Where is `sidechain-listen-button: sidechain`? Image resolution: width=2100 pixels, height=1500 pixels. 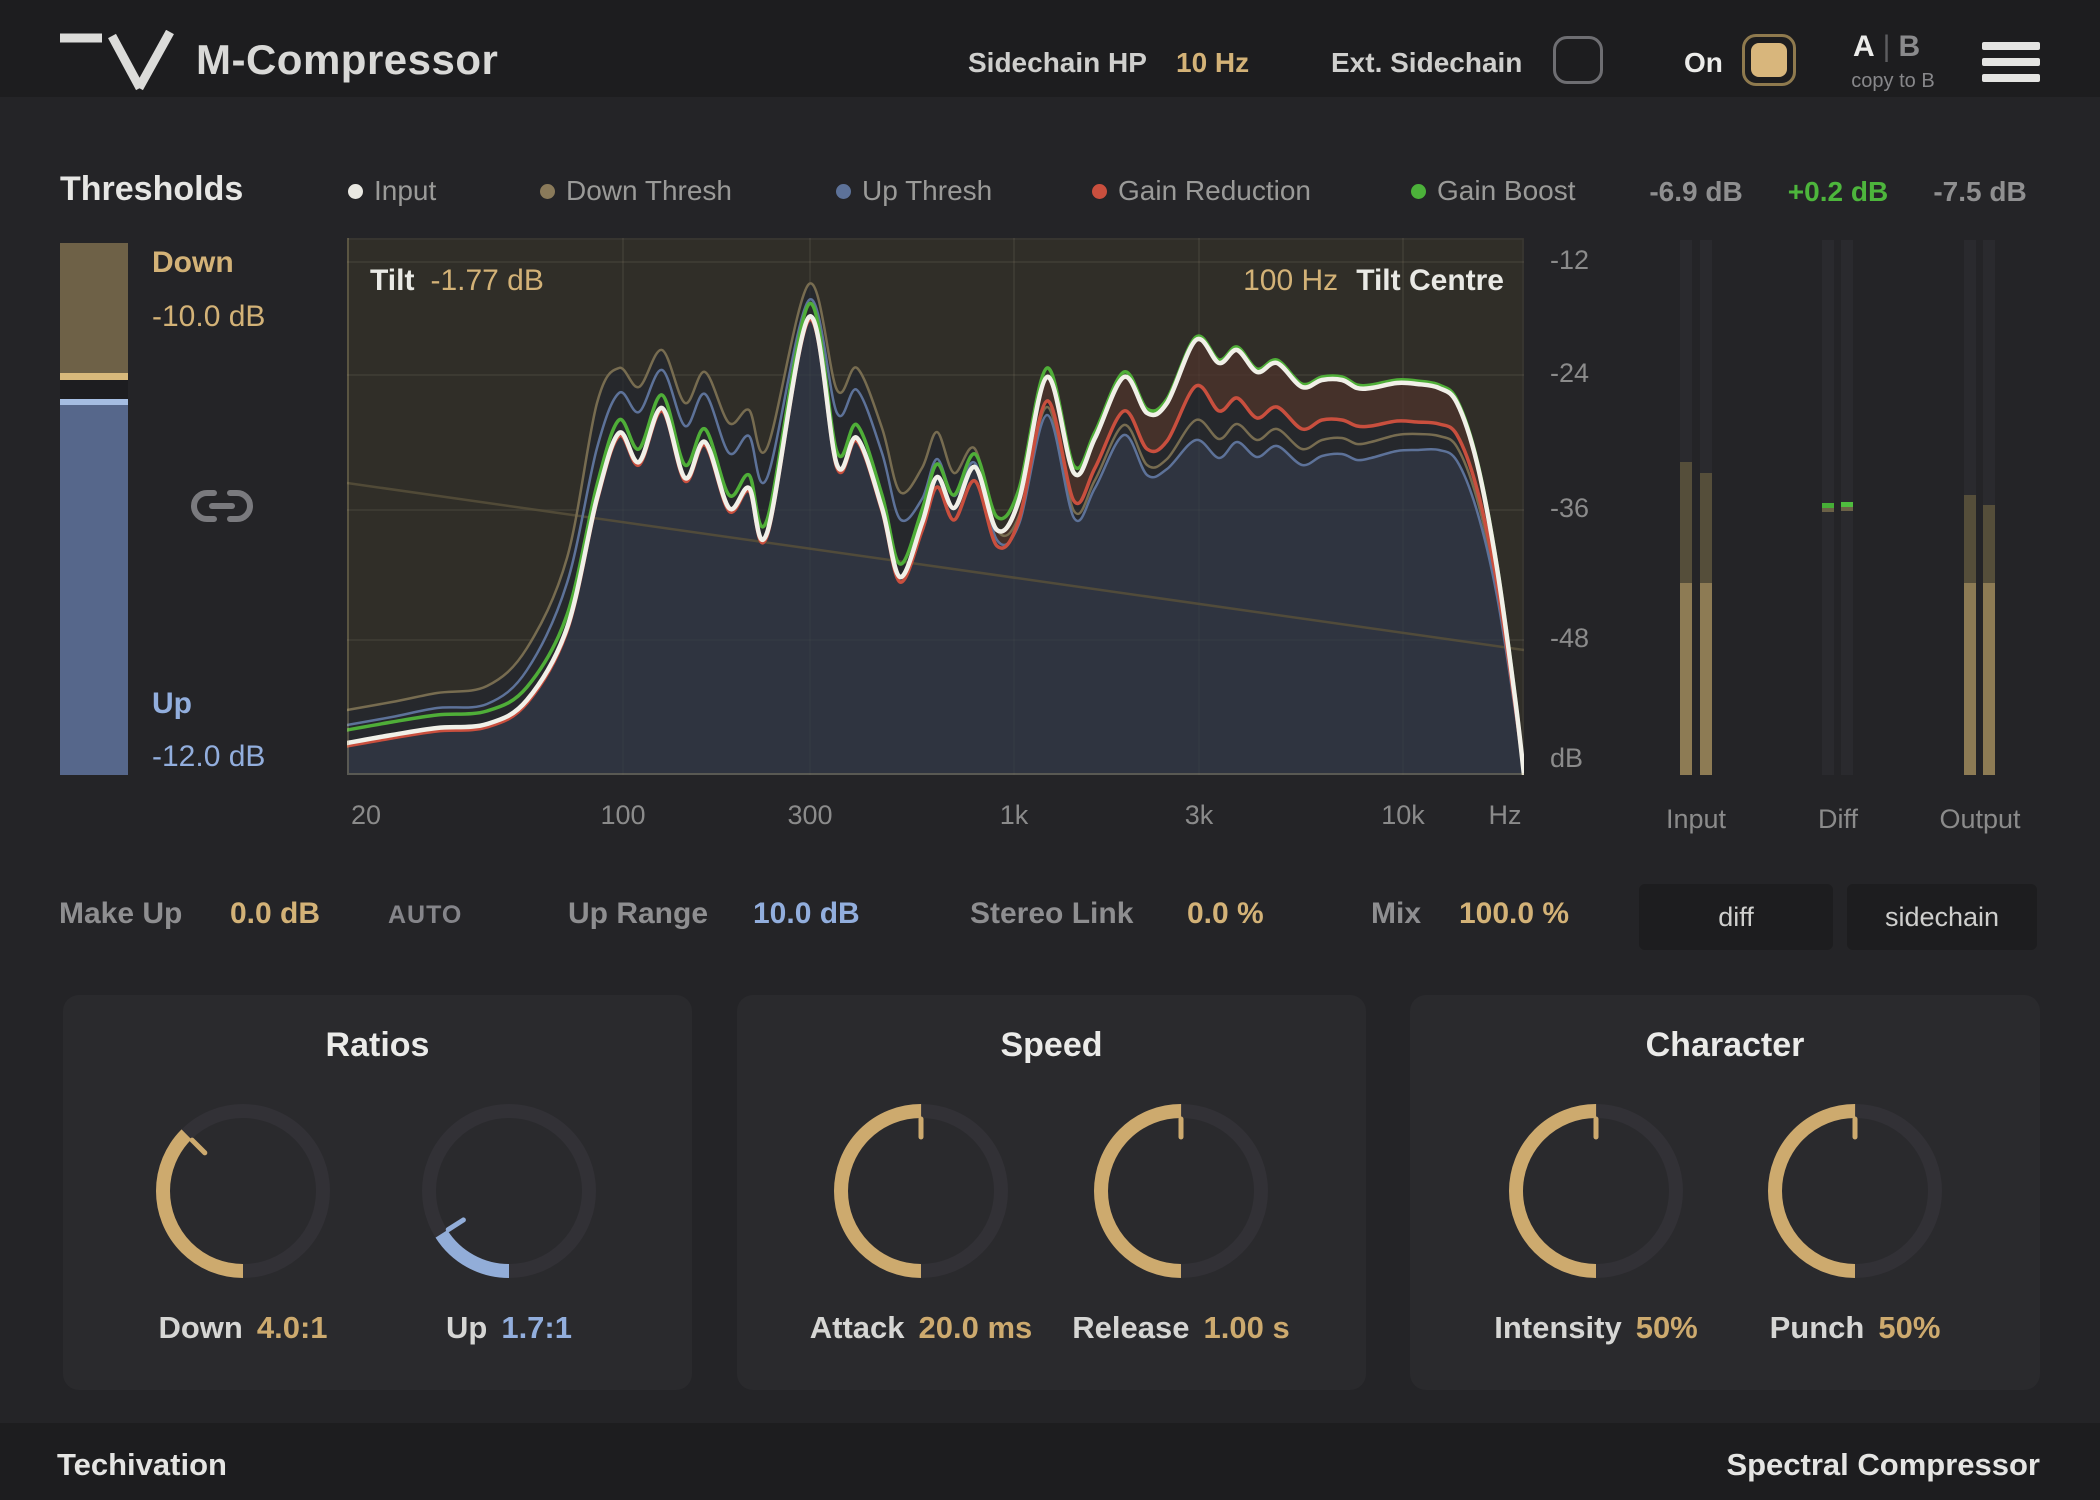
sidechain-listen-button: sidechain is located at coordinates (1942, 917).